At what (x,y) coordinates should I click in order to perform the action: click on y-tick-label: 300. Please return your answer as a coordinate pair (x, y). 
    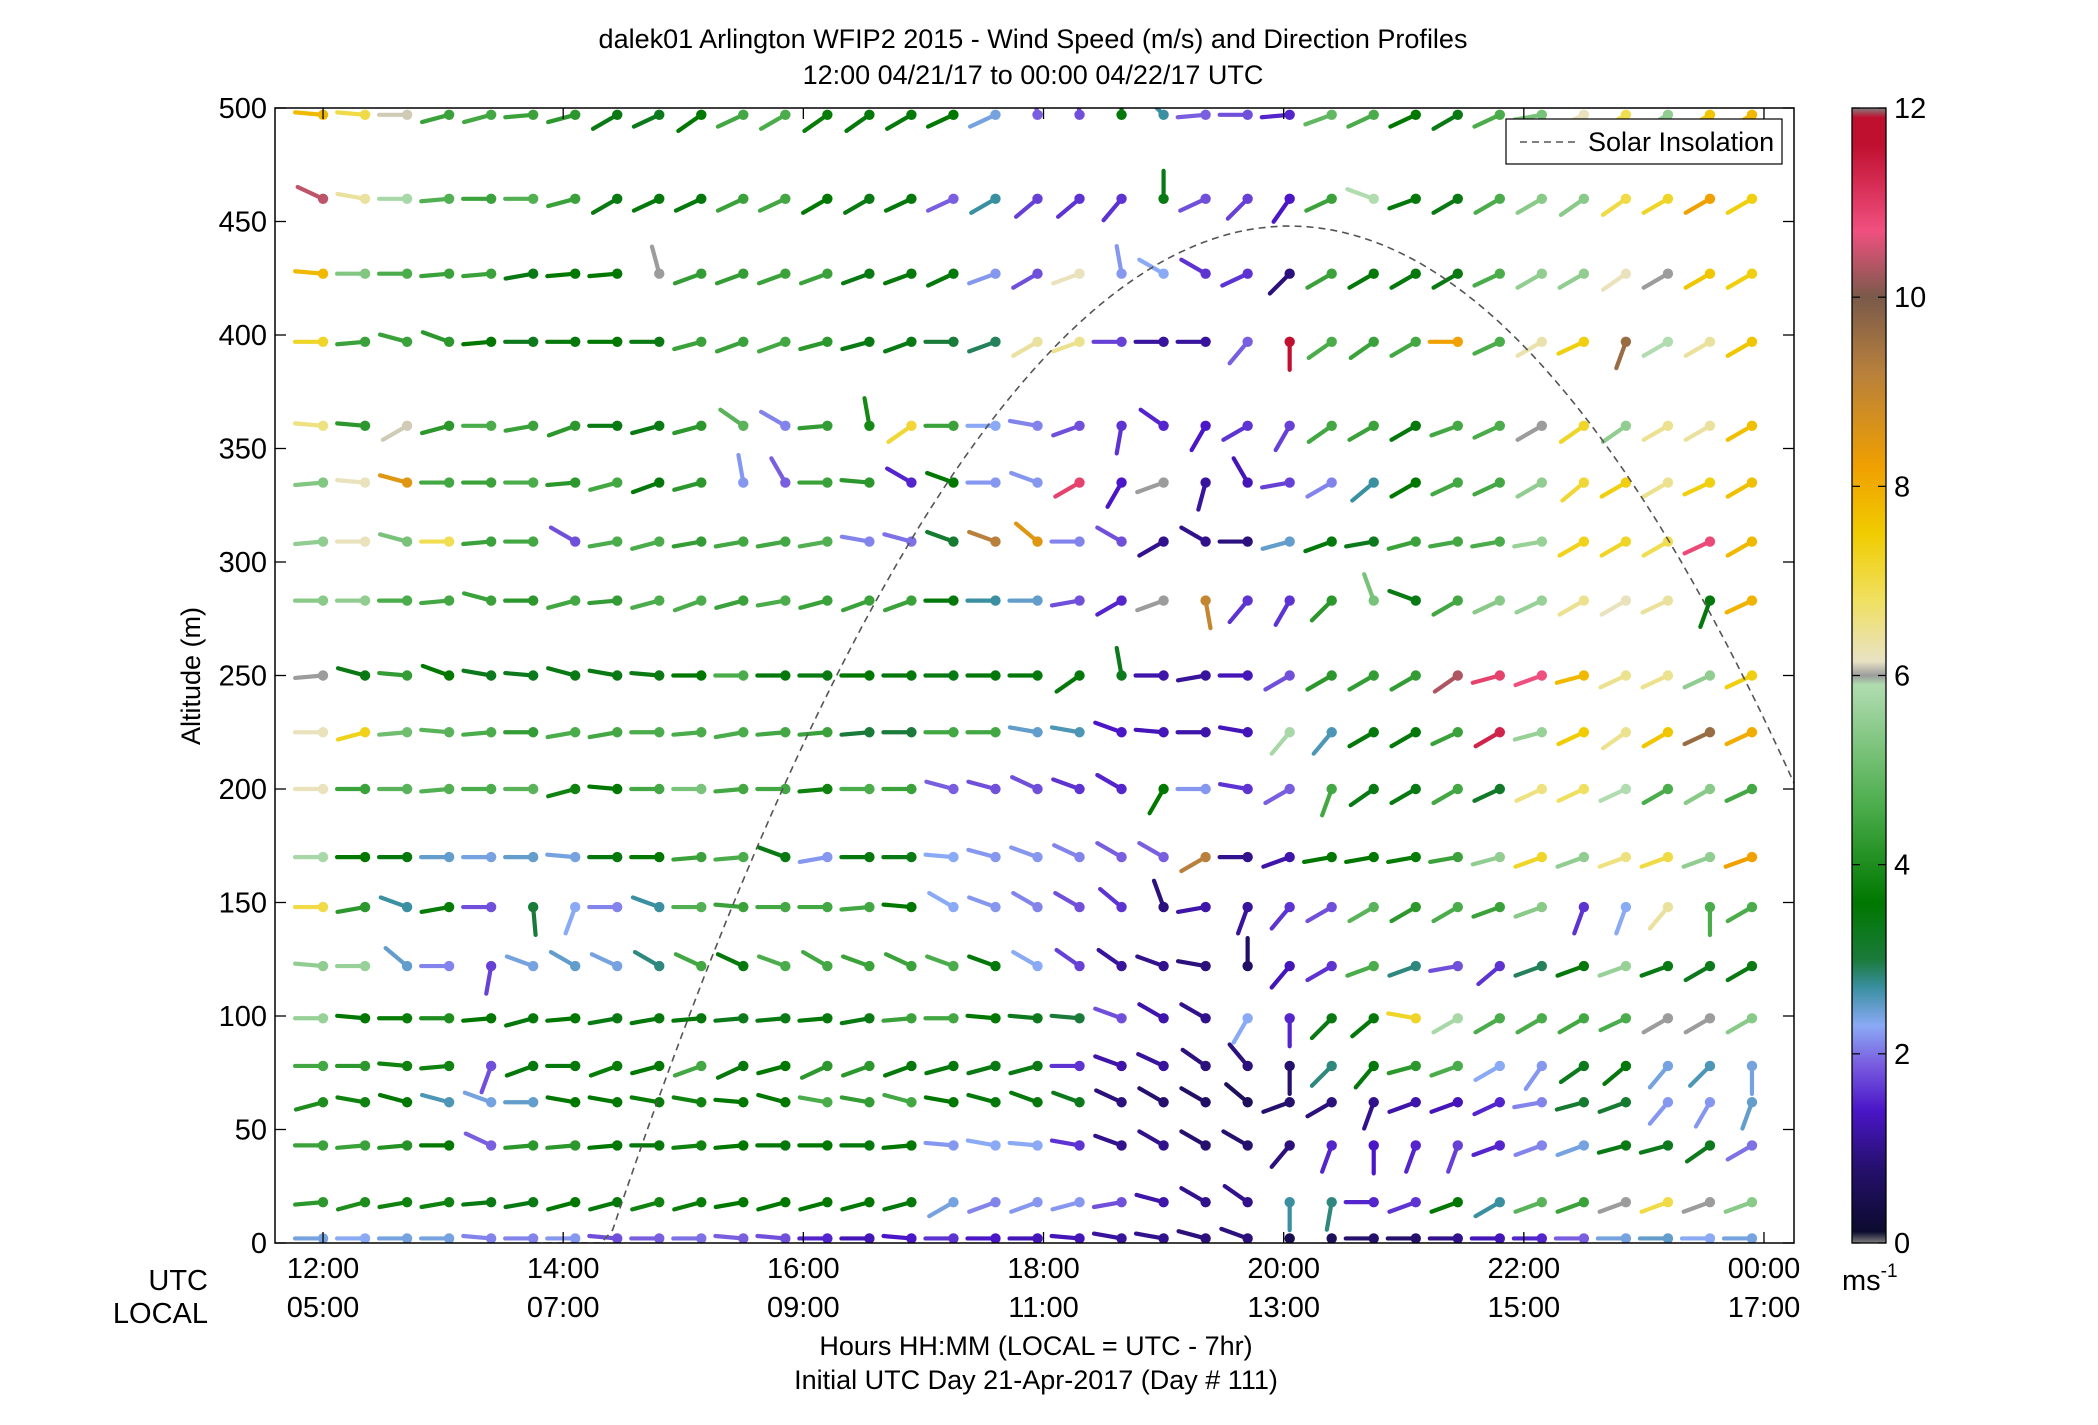
    Looking at the image, I should click on (243, 563).